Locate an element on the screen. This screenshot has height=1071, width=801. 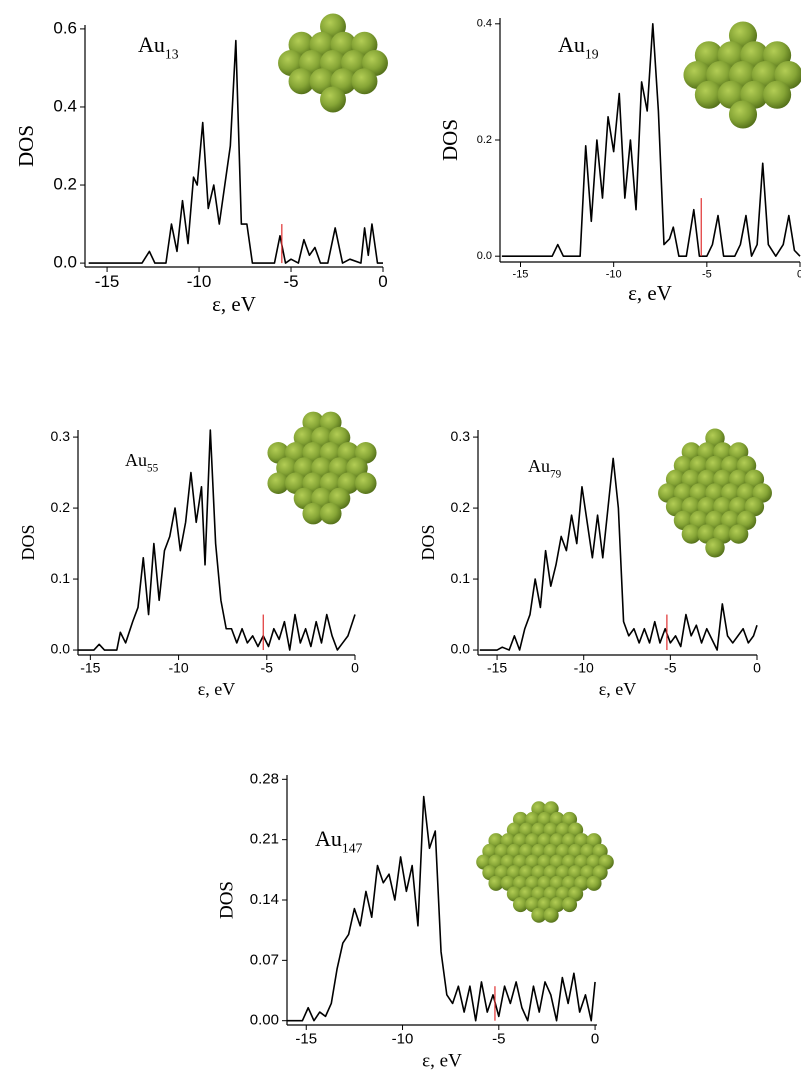
cluster-label: Au55 is located at coordinates (142, 462).